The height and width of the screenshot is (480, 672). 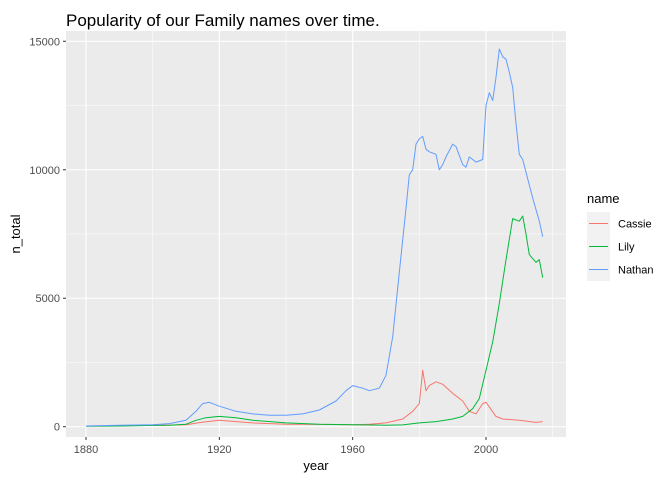 What do you see at coordinates (44, 171) in the screenshot?
I see `y-tick-label: 10000` at bounding box center [44, 171].